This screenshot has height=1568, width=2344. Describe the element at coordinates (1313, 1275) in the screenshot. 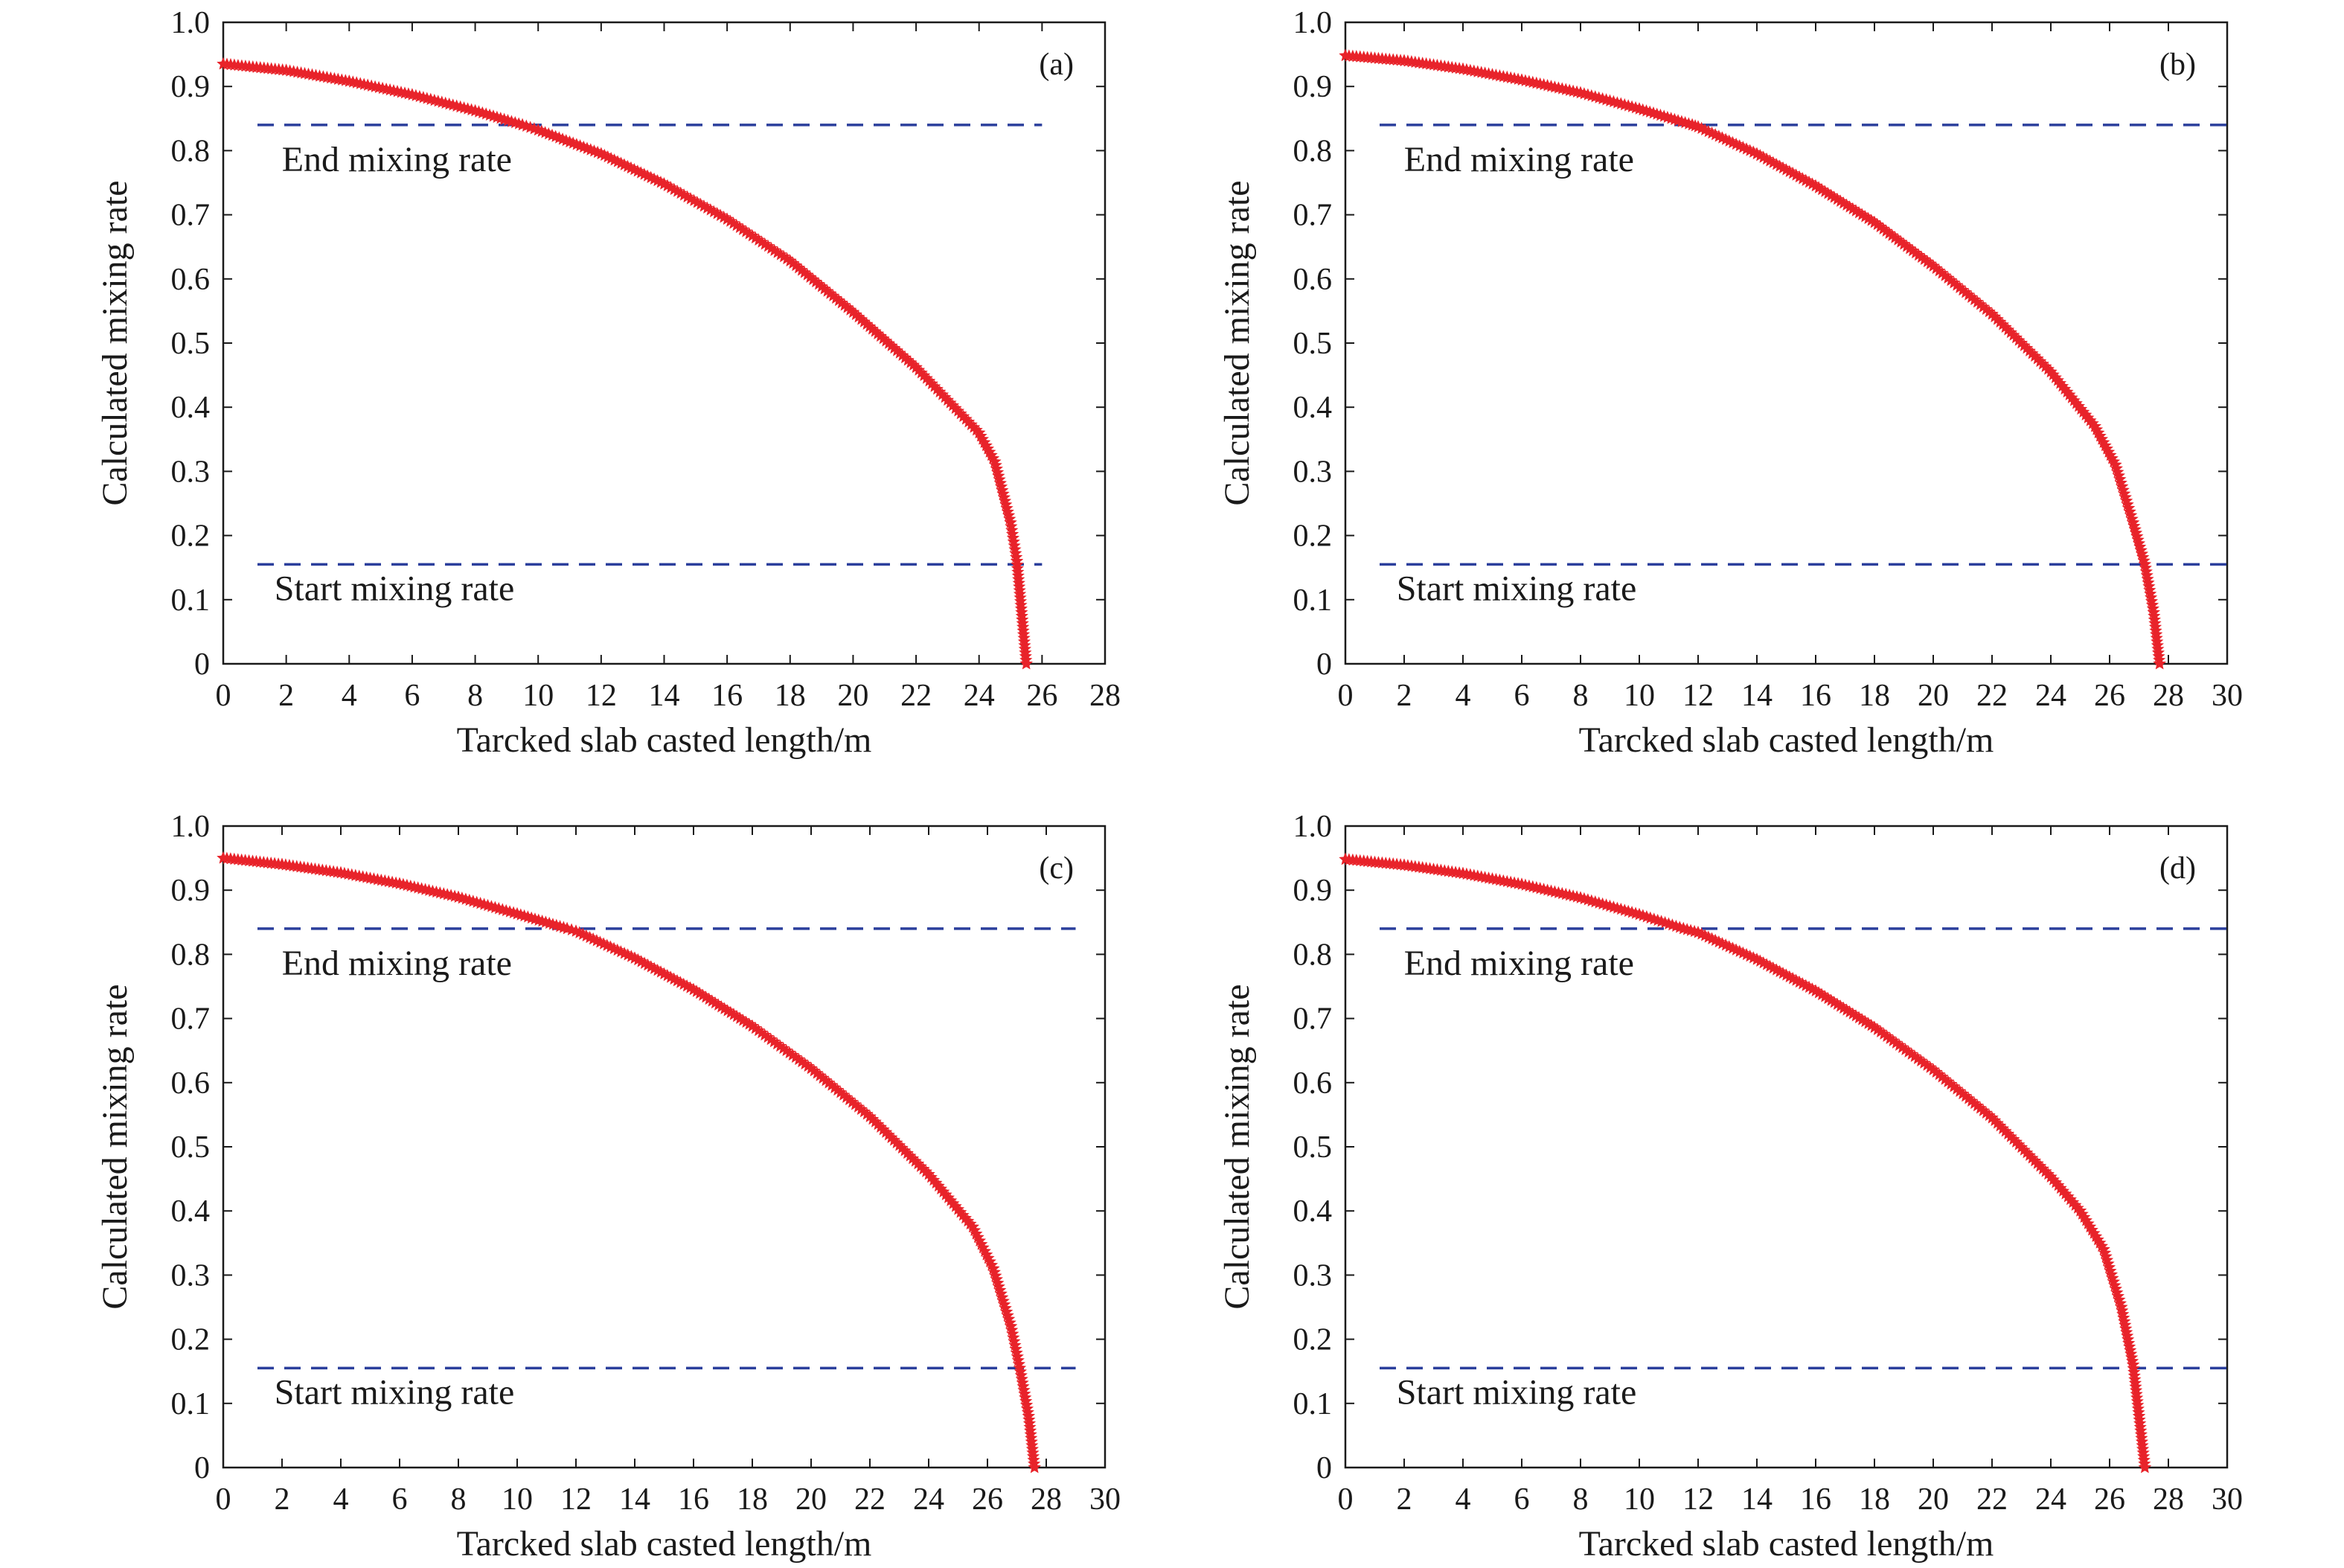

I see `y-tick-label: 0.3` at that location.